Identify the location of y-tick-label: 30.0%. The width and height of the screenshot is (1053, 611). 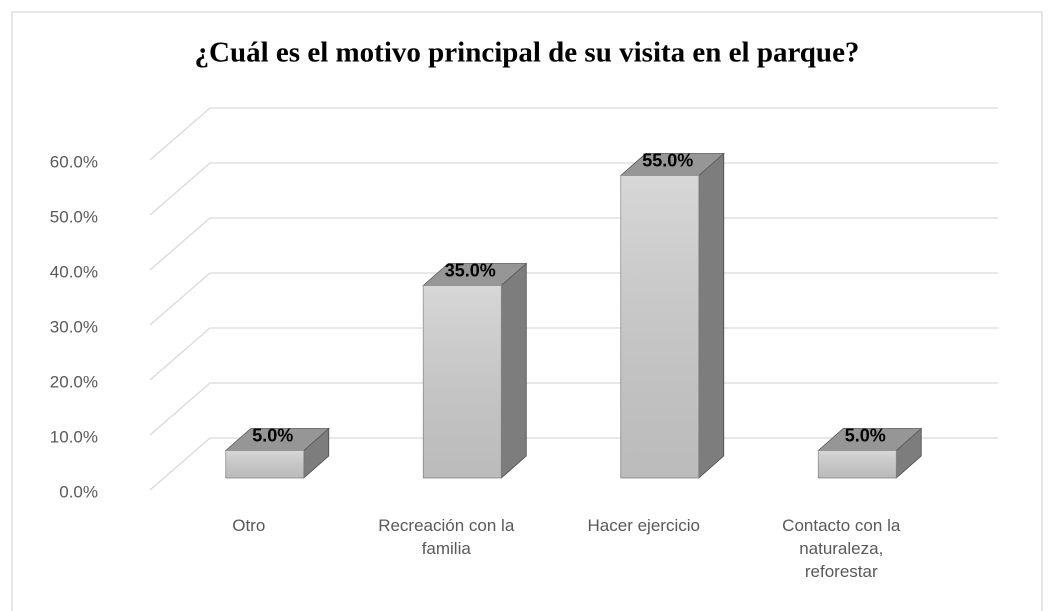
(74, 326).